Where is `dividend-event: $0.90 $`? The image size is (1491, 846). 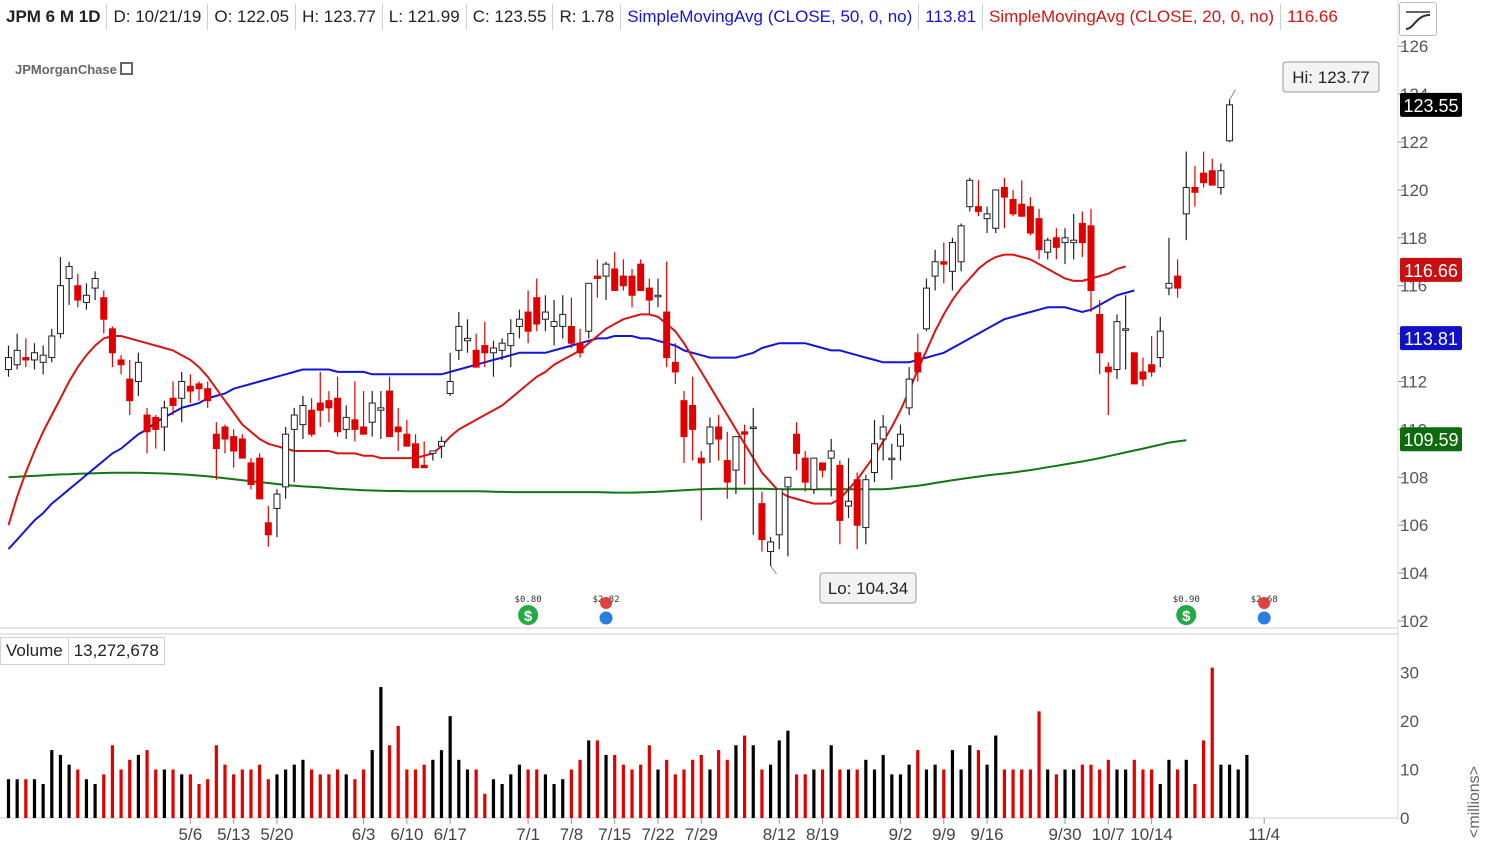 dividend-event: $0.90 $ is located at coordinates (1186, 610).